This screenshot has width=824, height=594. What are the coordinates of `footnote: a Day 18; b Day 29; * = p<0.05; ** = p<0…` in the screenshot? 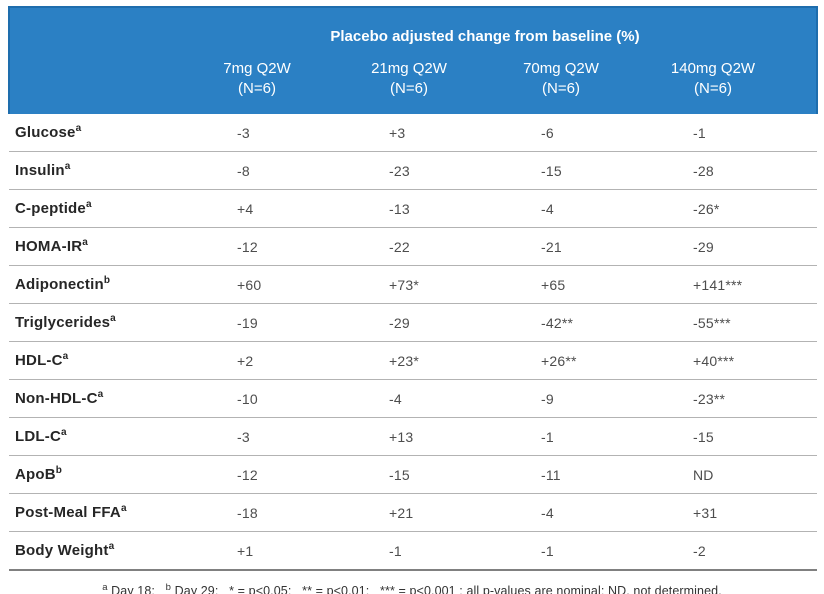 It's located at (412, 587).